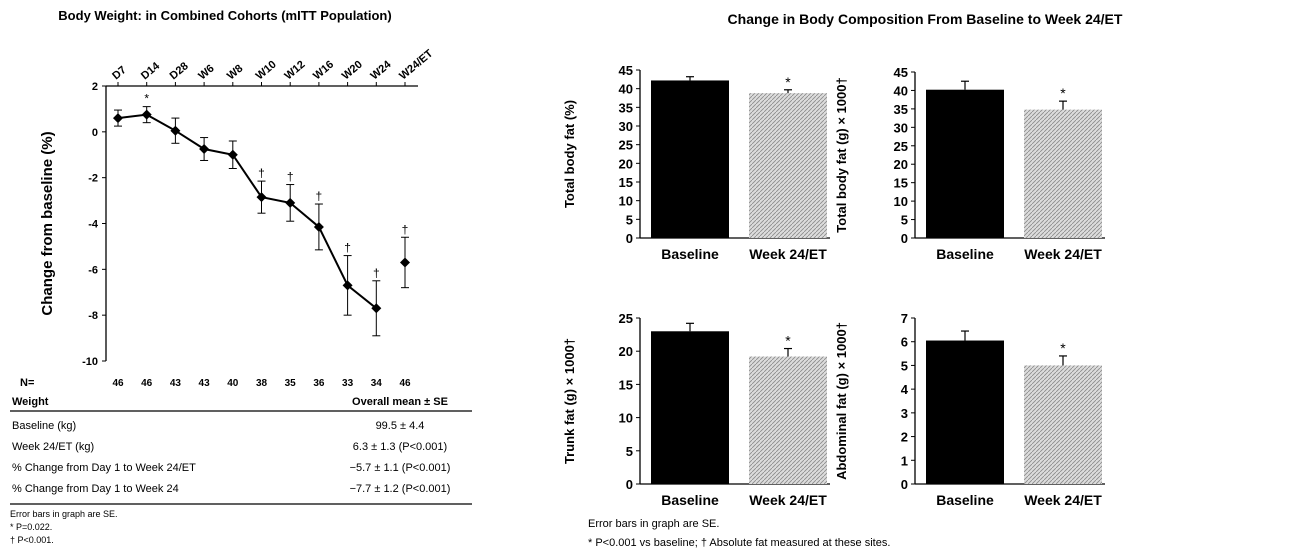 This screenshot has width=1310, height=556. What do you see at coordinates (266, 71) in the screenshot?
I see `line-chart-x-tick-label: W10` at bounding box center [266, 71].